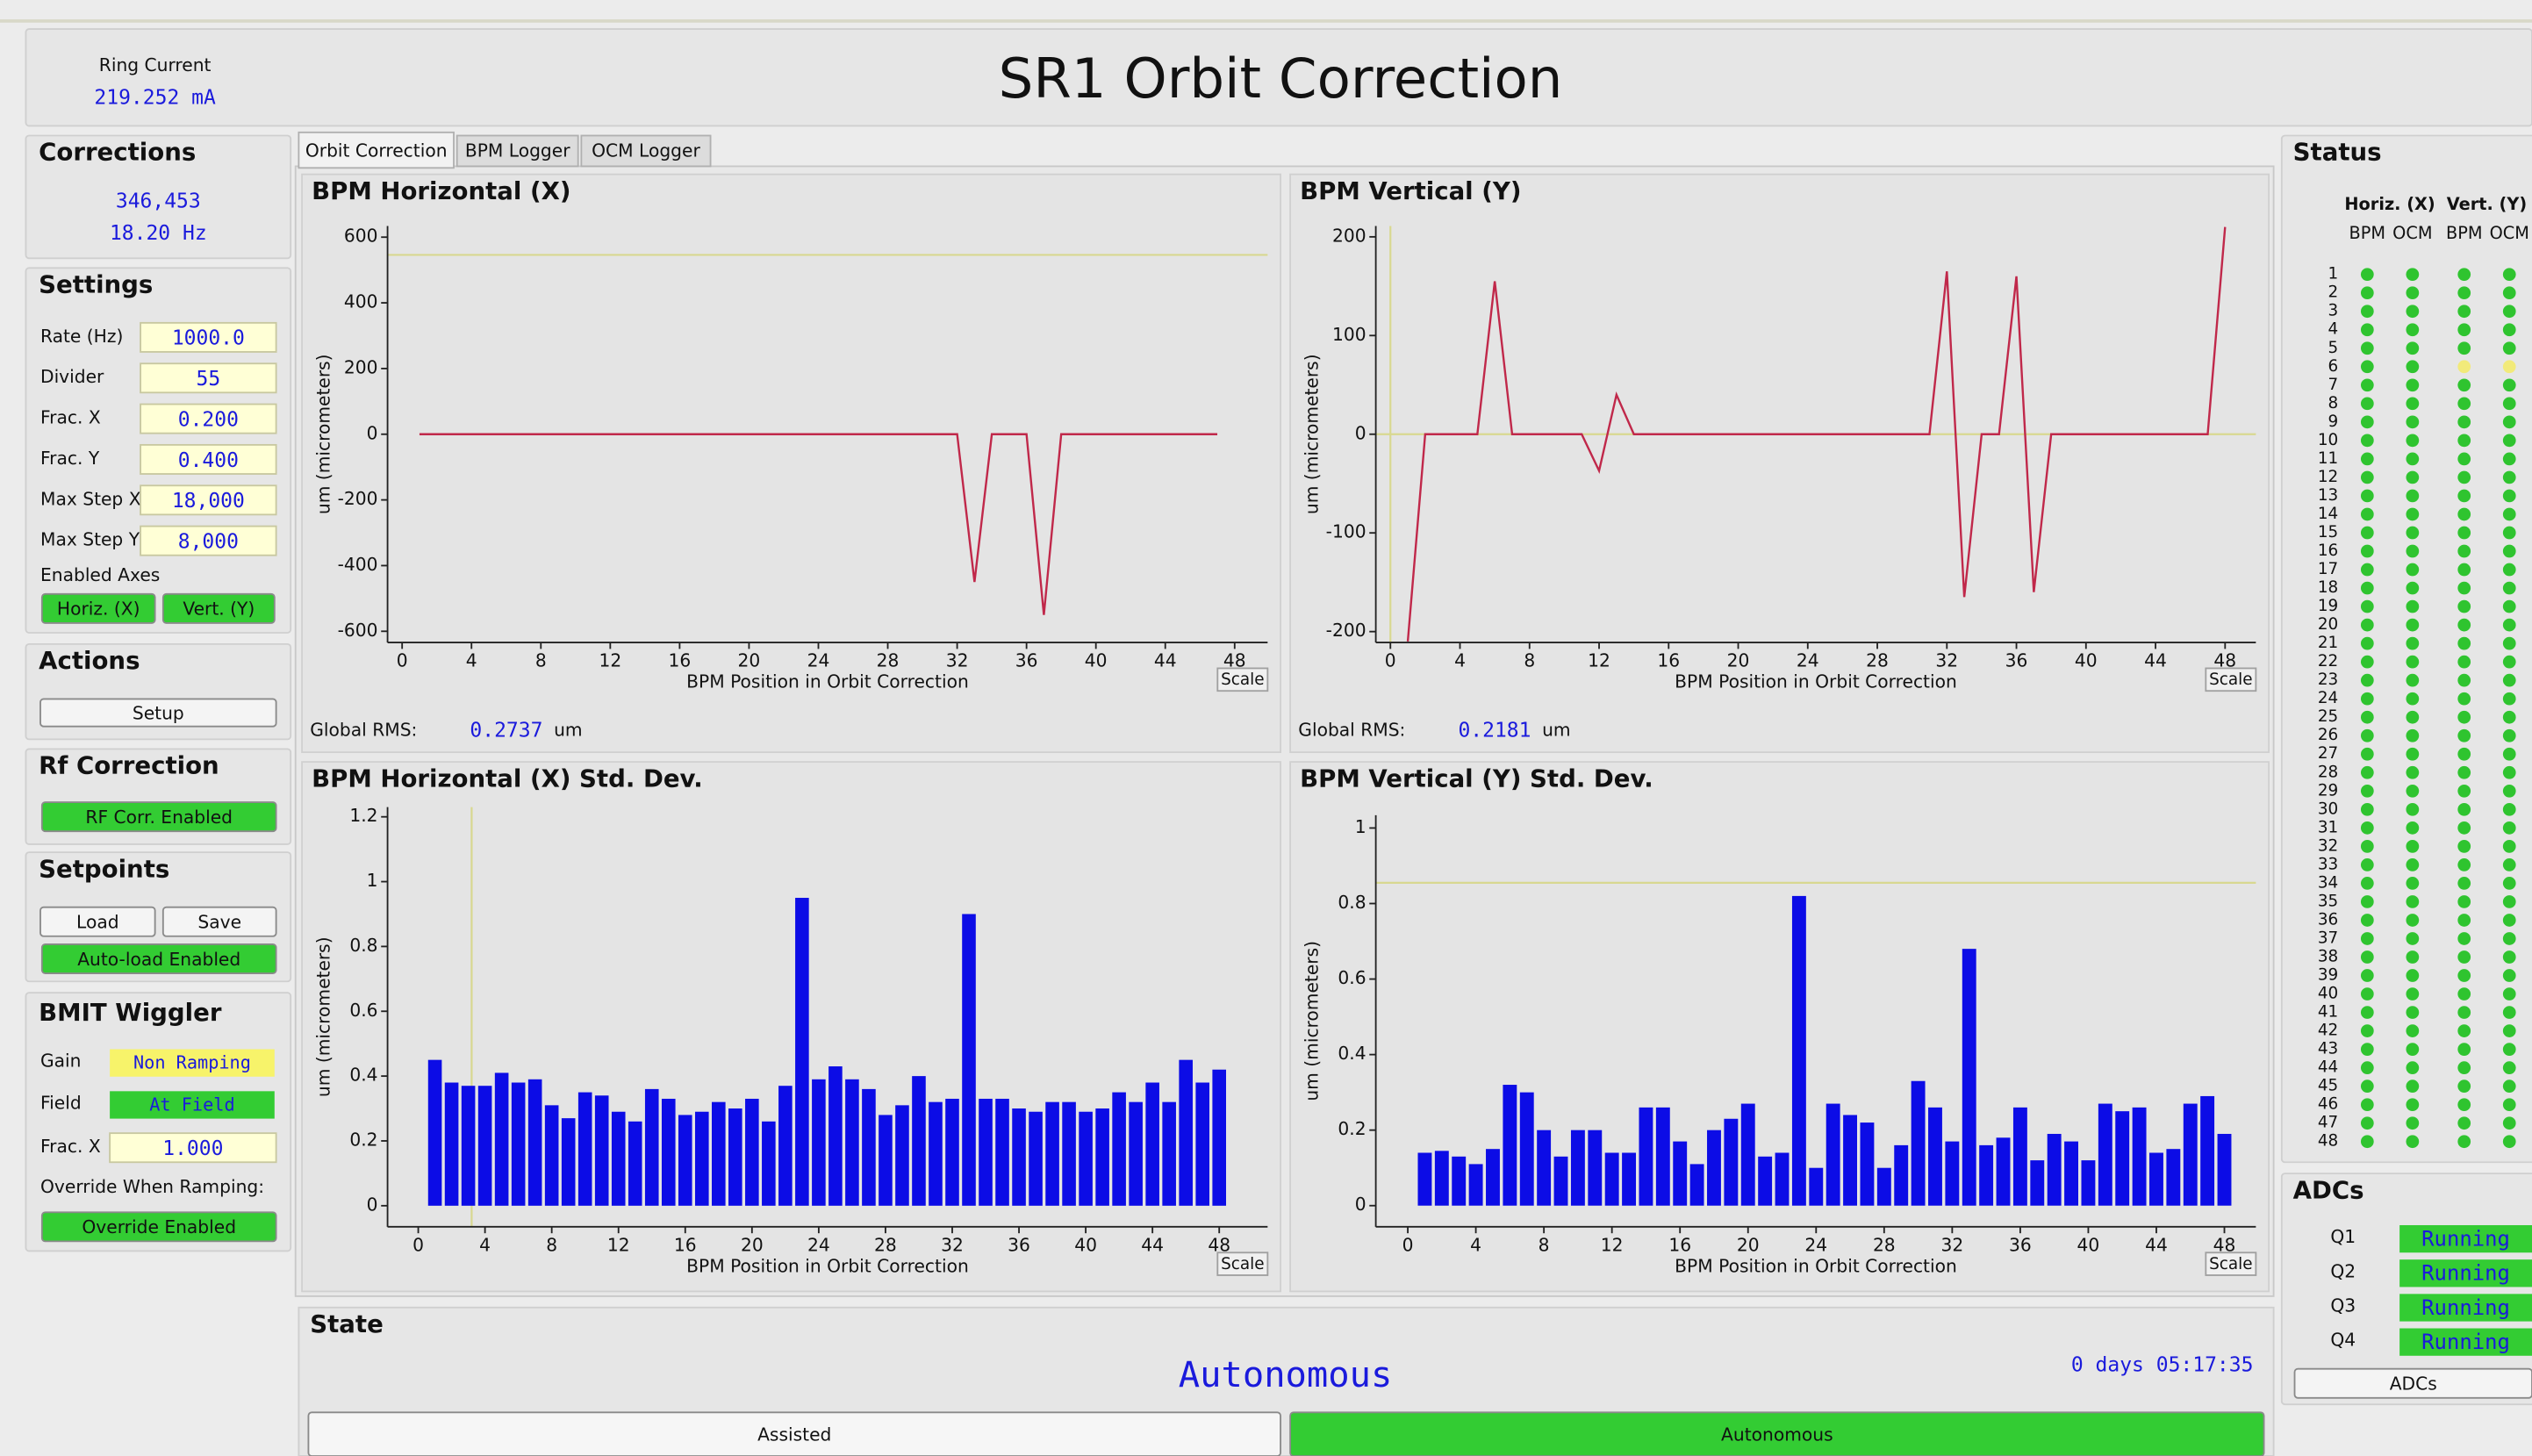 Image resolution: width=2532 pixels, height=1456 pixels. What do you see at coordinates (70, 417) in the screenshot?
I see `setting-label: Frac. X` at bounding box center [70, 417].